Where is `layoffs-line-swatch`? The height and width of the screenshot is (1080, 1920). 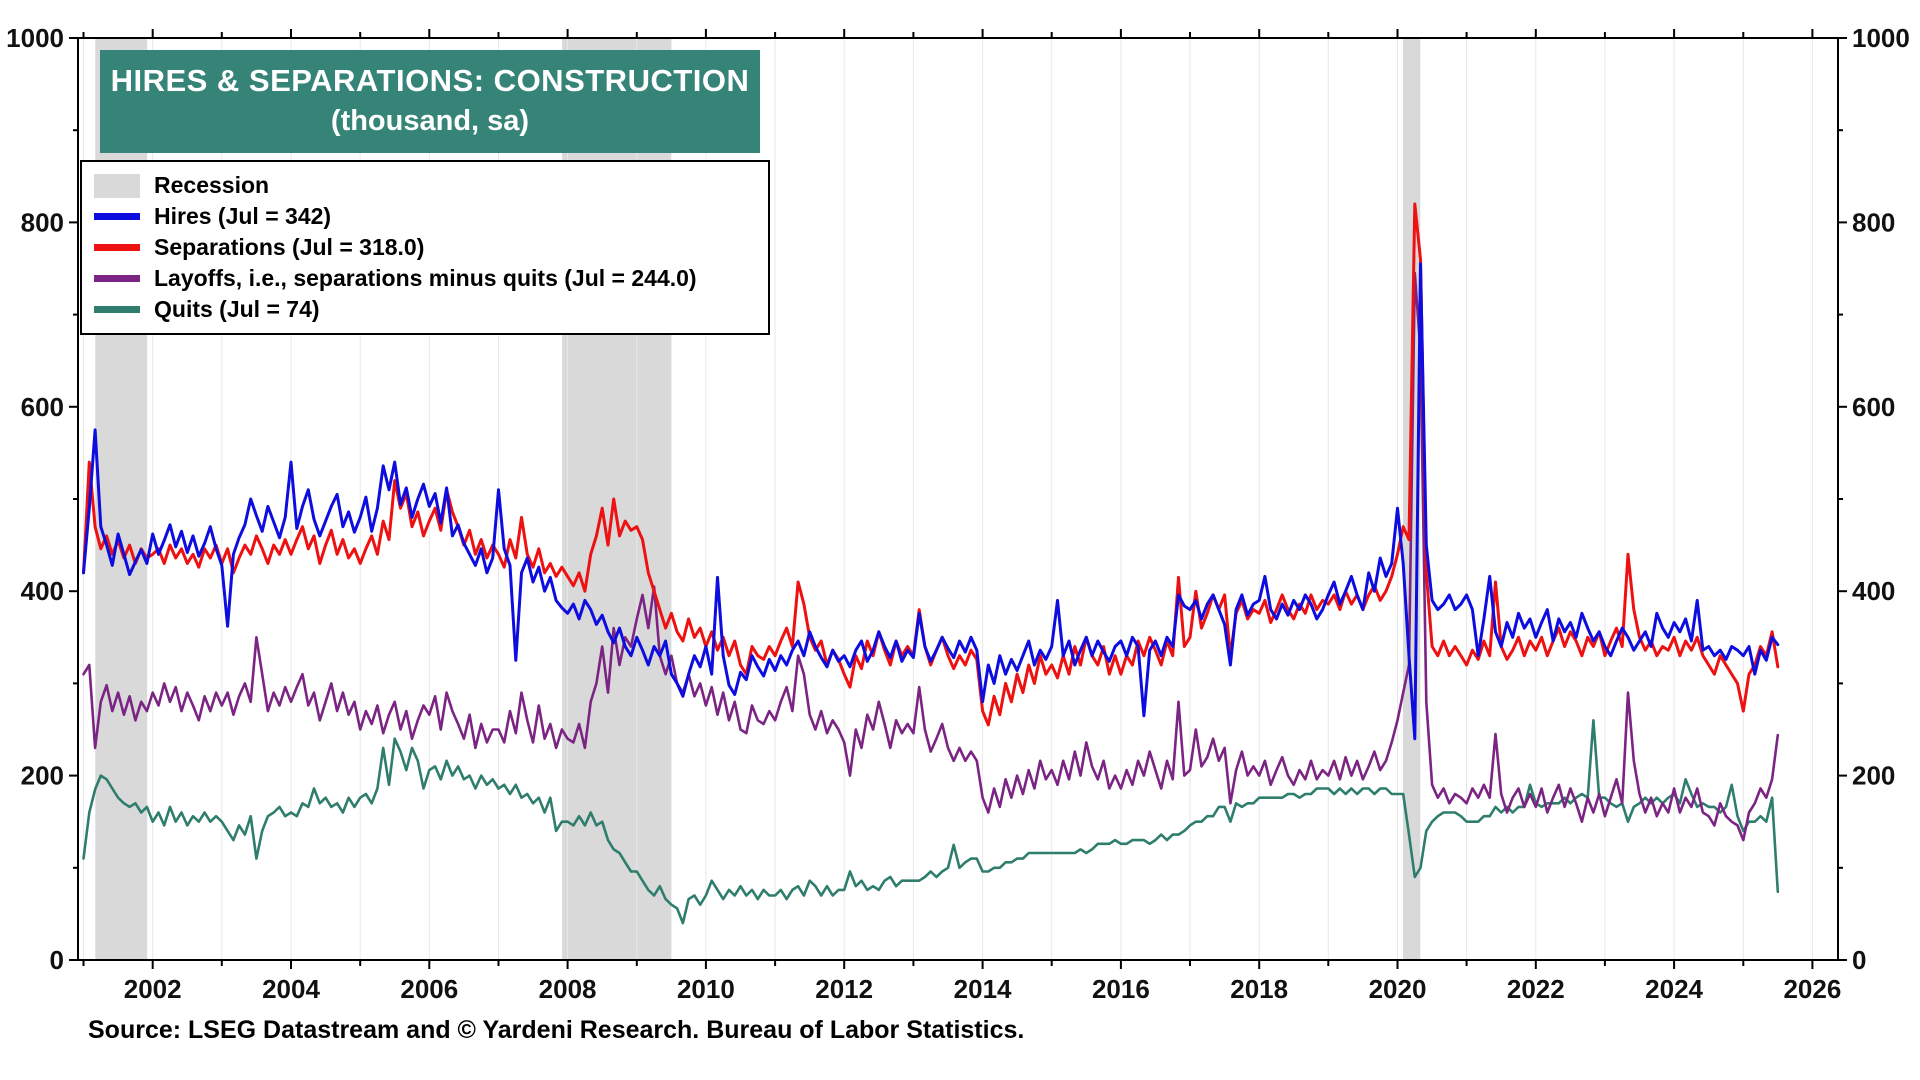 layoffs-line-swatch is located at coordinates (117, 278).